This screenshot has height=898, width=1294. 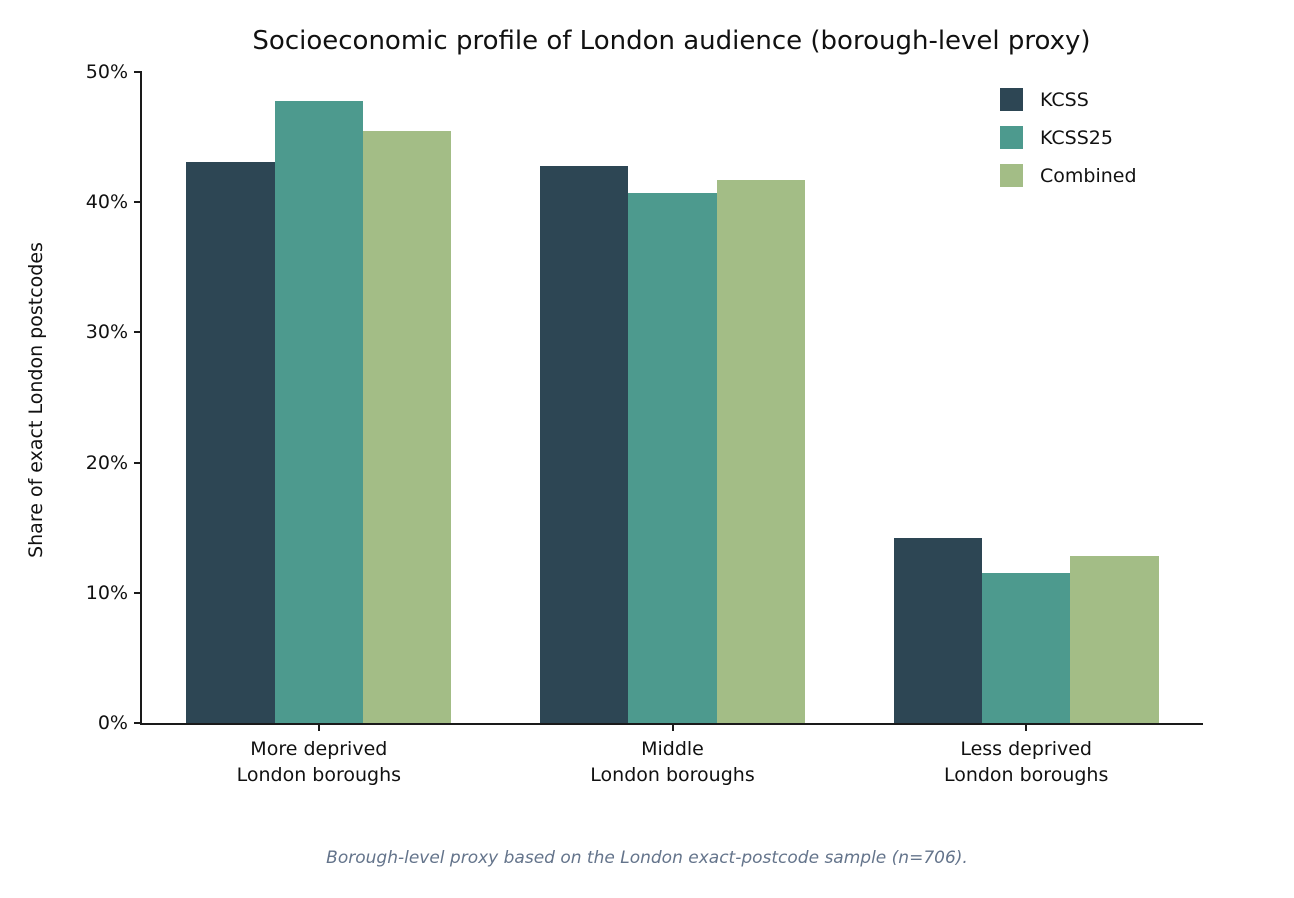 I want to click on bar-kcss25-group3, so click(x=1026, y=648).